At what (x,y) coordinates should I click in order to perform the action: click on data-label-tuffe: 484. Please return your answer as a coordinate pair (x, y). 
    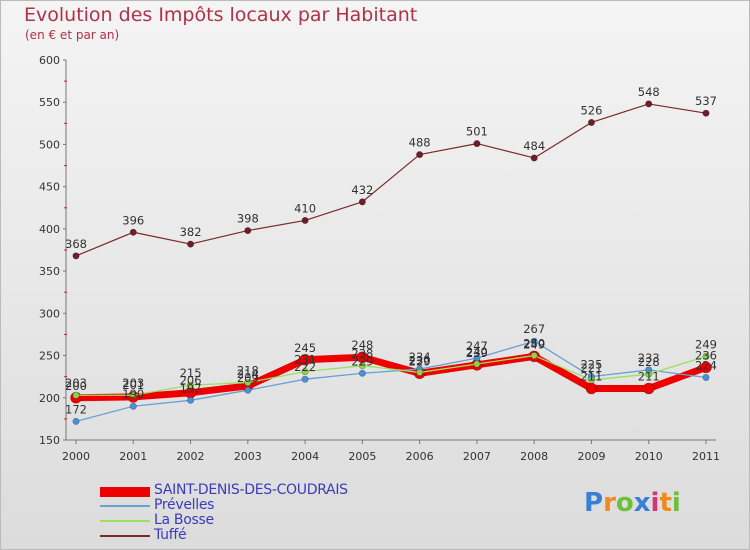
    Looking at the image, I should click on (534, 146).